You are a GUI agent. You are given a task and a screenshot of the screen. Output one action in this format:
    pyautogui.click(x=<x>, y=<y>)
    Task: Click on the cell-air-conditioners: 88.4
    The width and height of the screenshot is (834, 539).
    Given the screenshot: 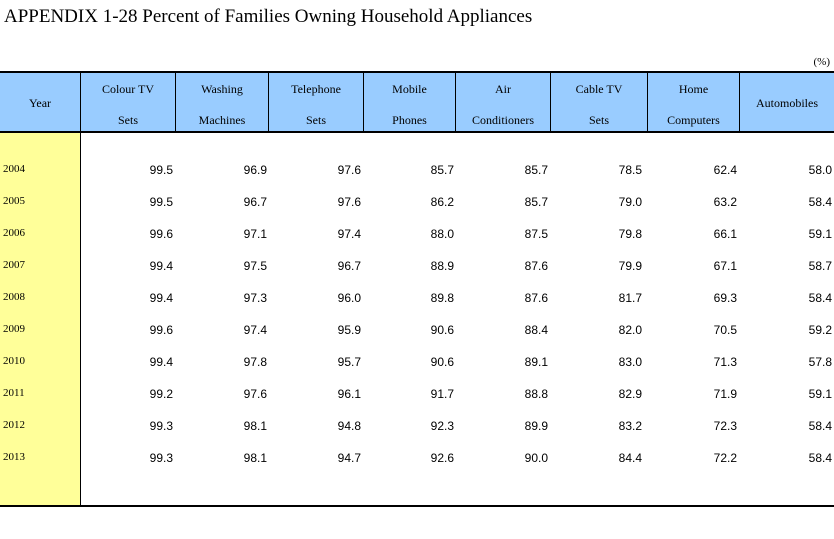 What is the action you would take?
    pyautogui.click(x=536, y=330)
    